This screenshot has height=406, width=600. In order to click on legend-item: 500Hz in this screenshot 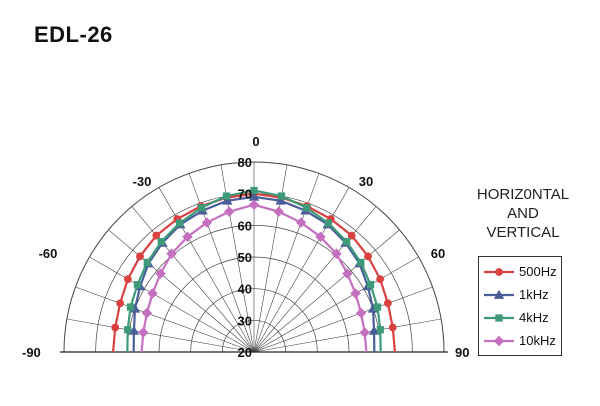, I will do `click(520, 271)`.